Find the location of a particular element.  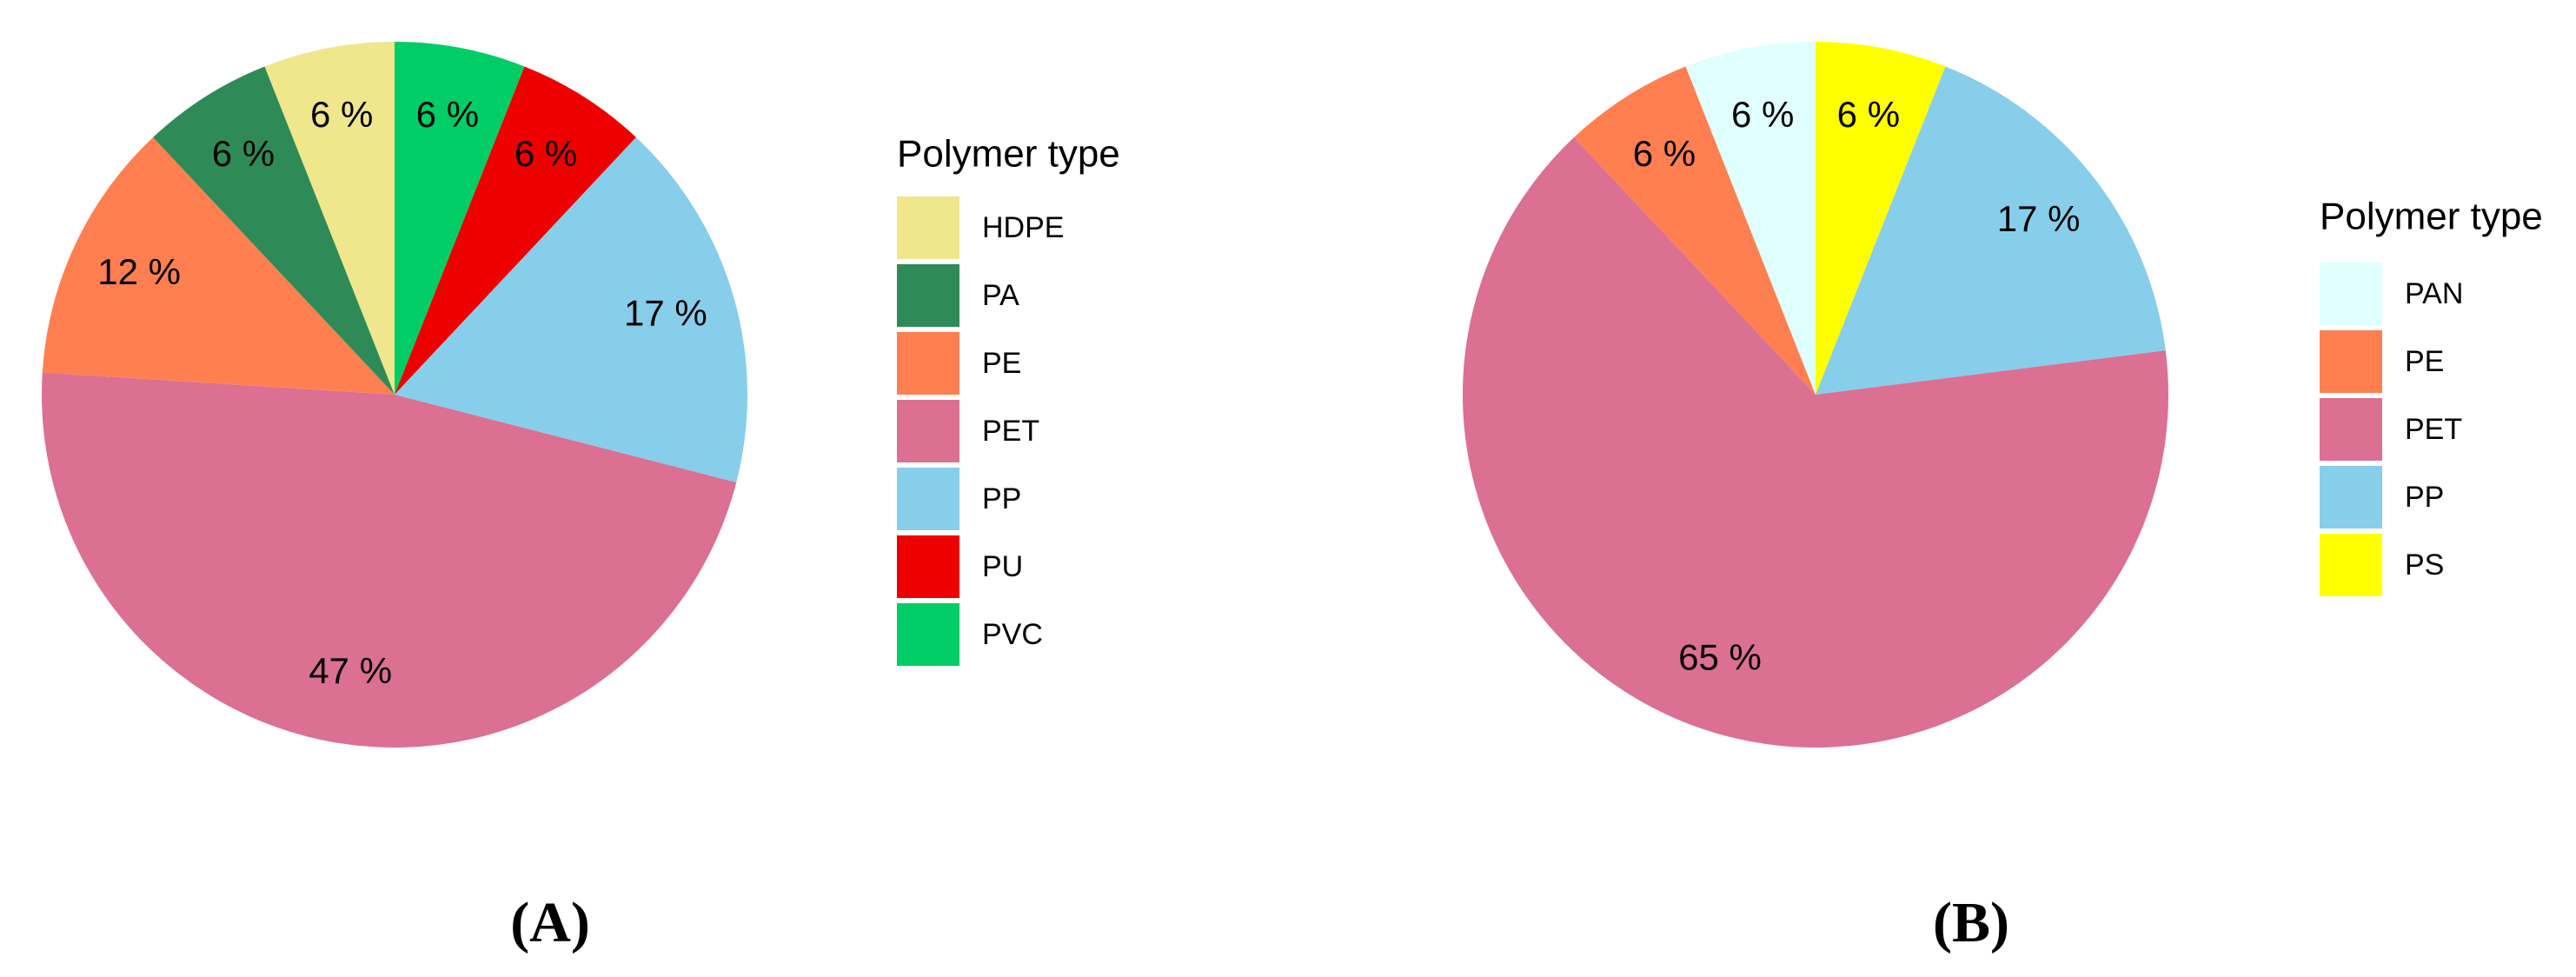

slice-label: 12 % is located at coordinates (139, 272).